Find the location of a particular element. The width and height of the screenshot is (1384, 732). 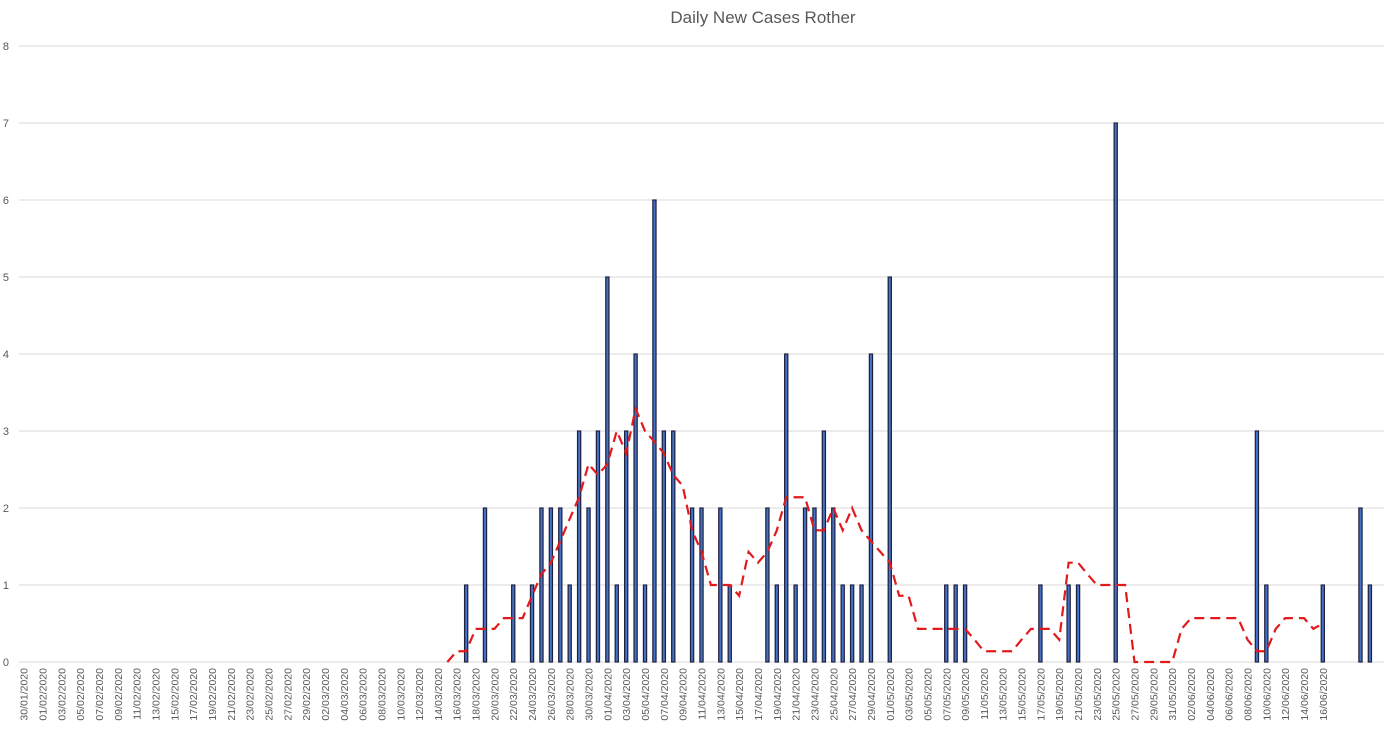

y-axis: 0 1 2 3 4 5 6 7 8 is located at coordinates (6, 355).